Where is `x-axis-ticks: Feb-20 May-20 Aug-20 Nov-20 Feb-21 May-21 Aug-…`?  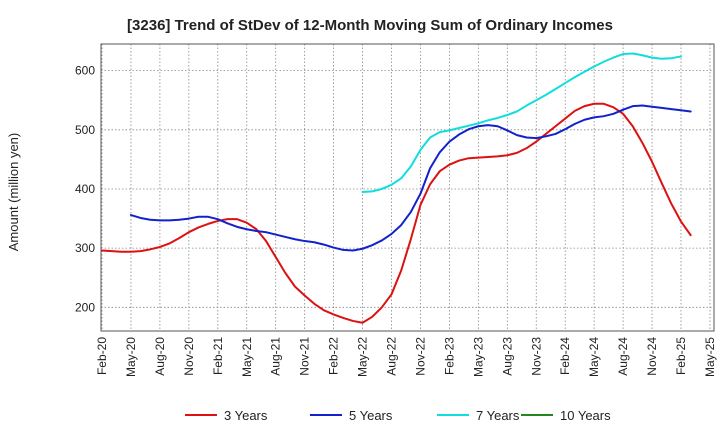 x-axis-ticks: Feb-20 May-20 Aug-20 Nov-20 Feb-21 May-21 Aug-… is located at coordinates (406, 357).